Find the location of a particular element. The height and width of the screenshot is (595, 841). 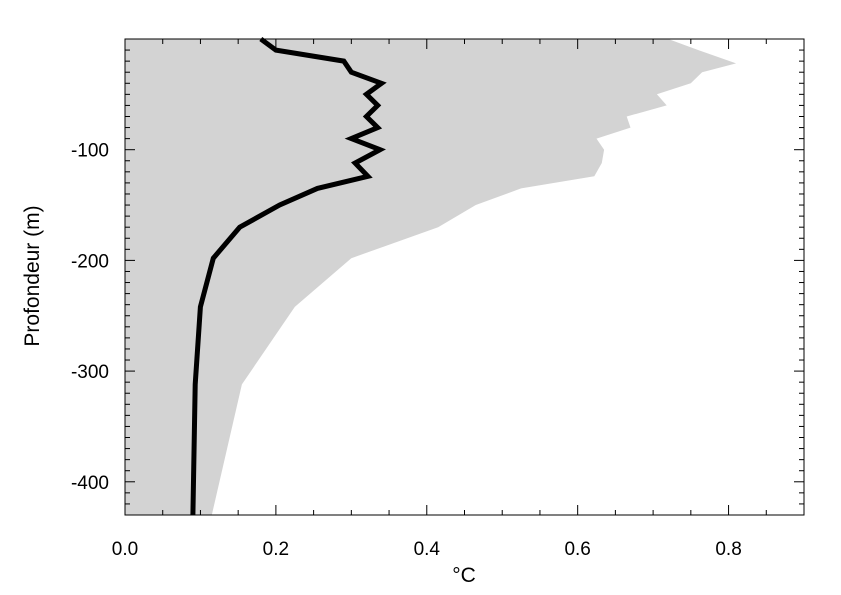

y-tick-label: -200 is located at coordinates (90, 261).